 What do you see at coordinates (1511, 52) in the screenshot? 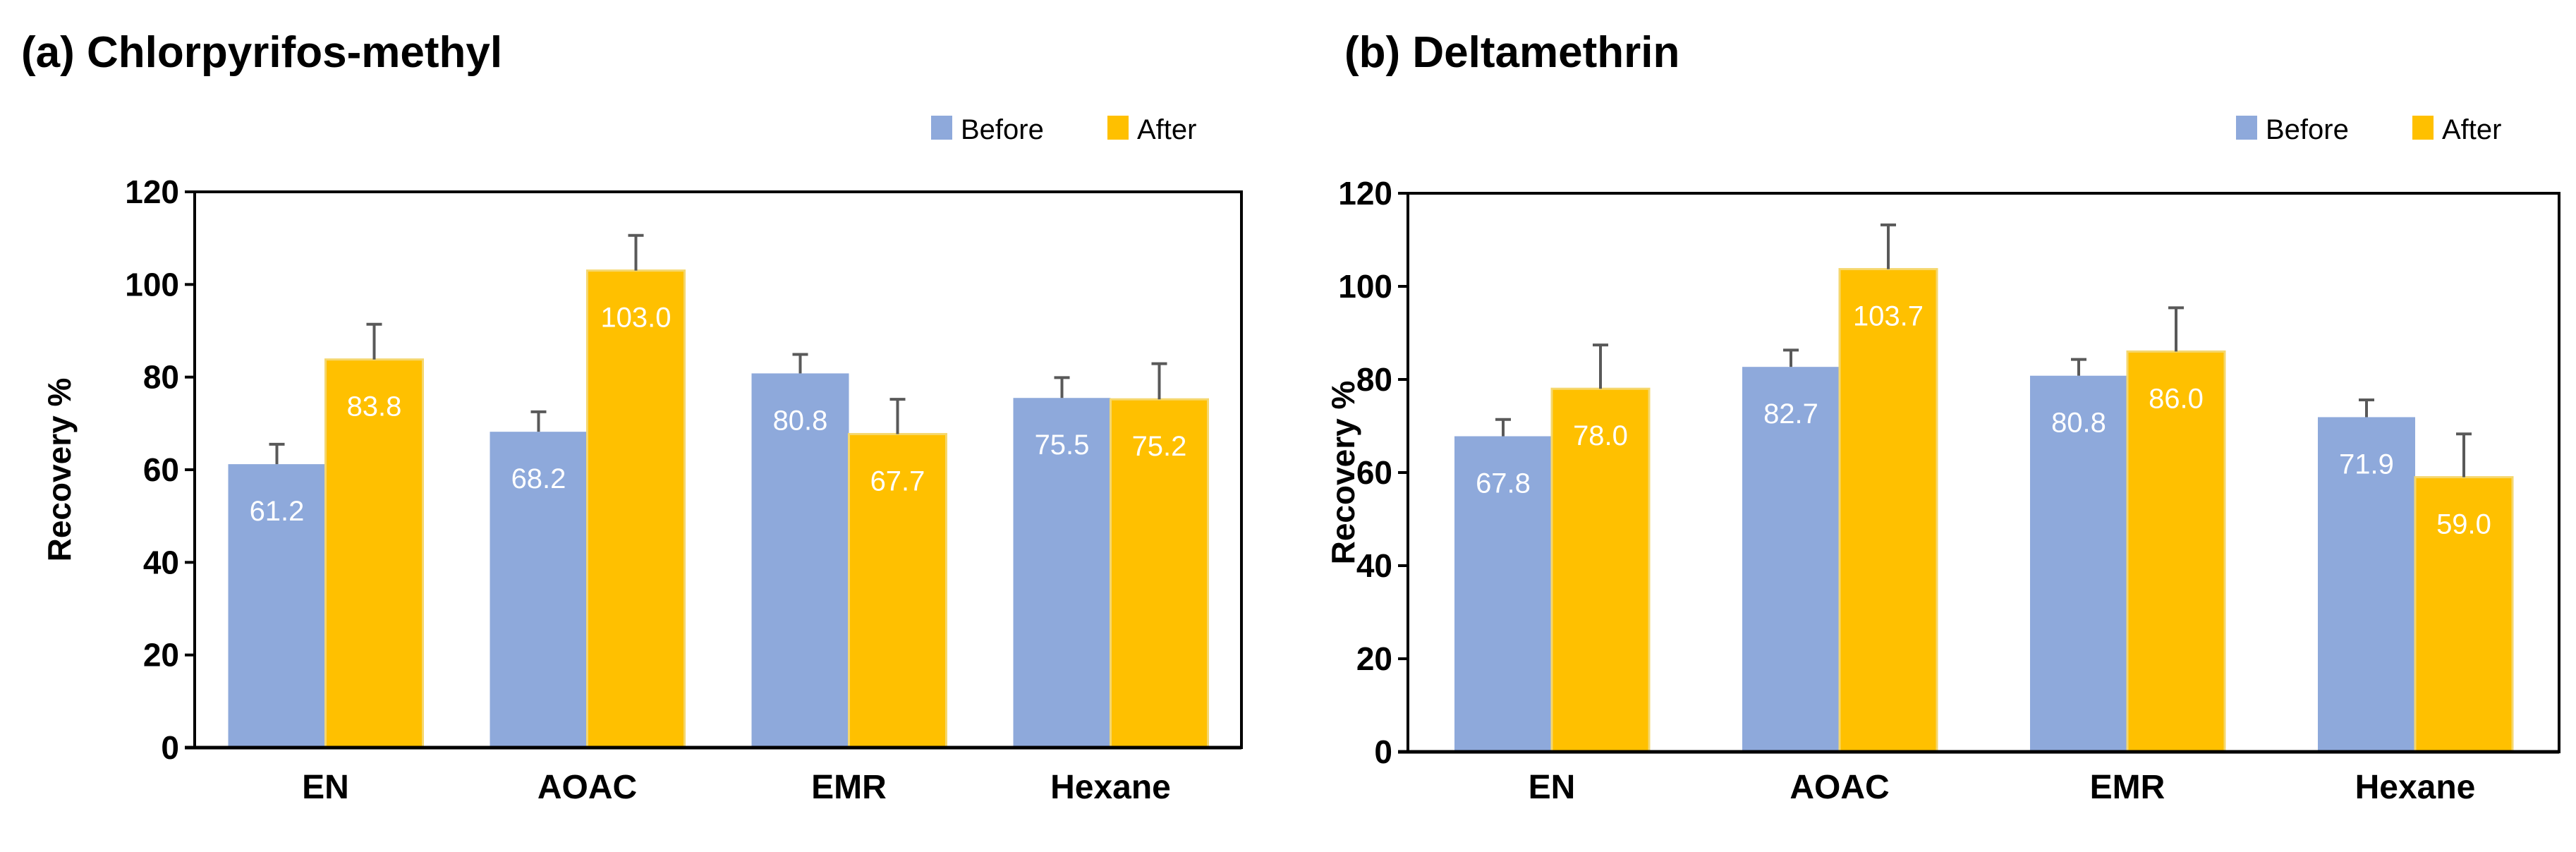
I see `chart-title: (b) Deltamethrin` at bounding box center [1511, 52].